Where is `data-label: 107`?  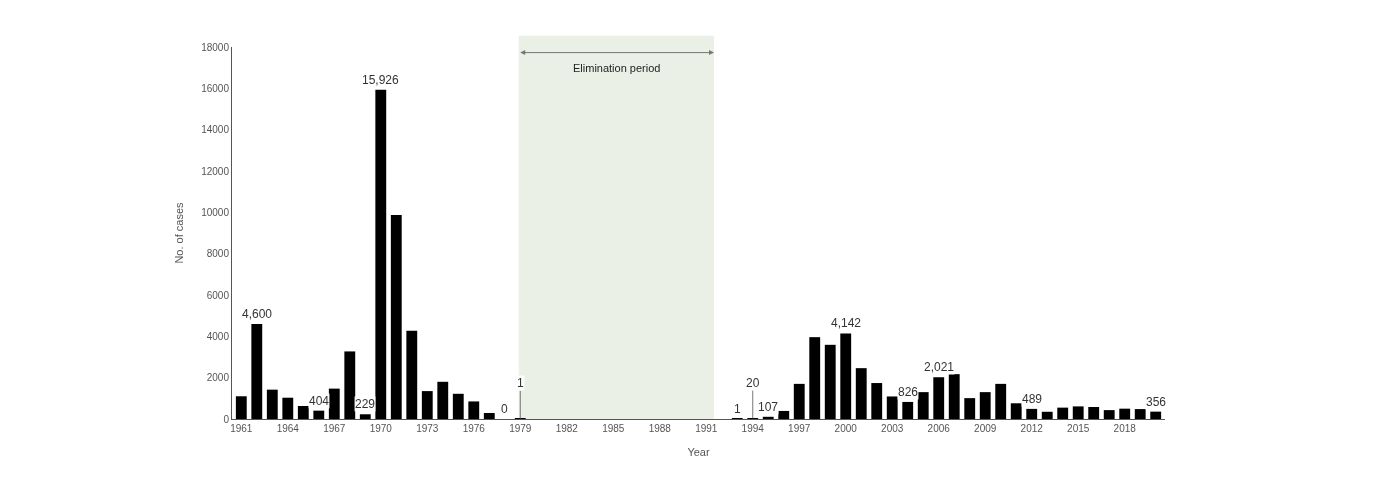
data-label: 107 is located at coordinates (768, 407).